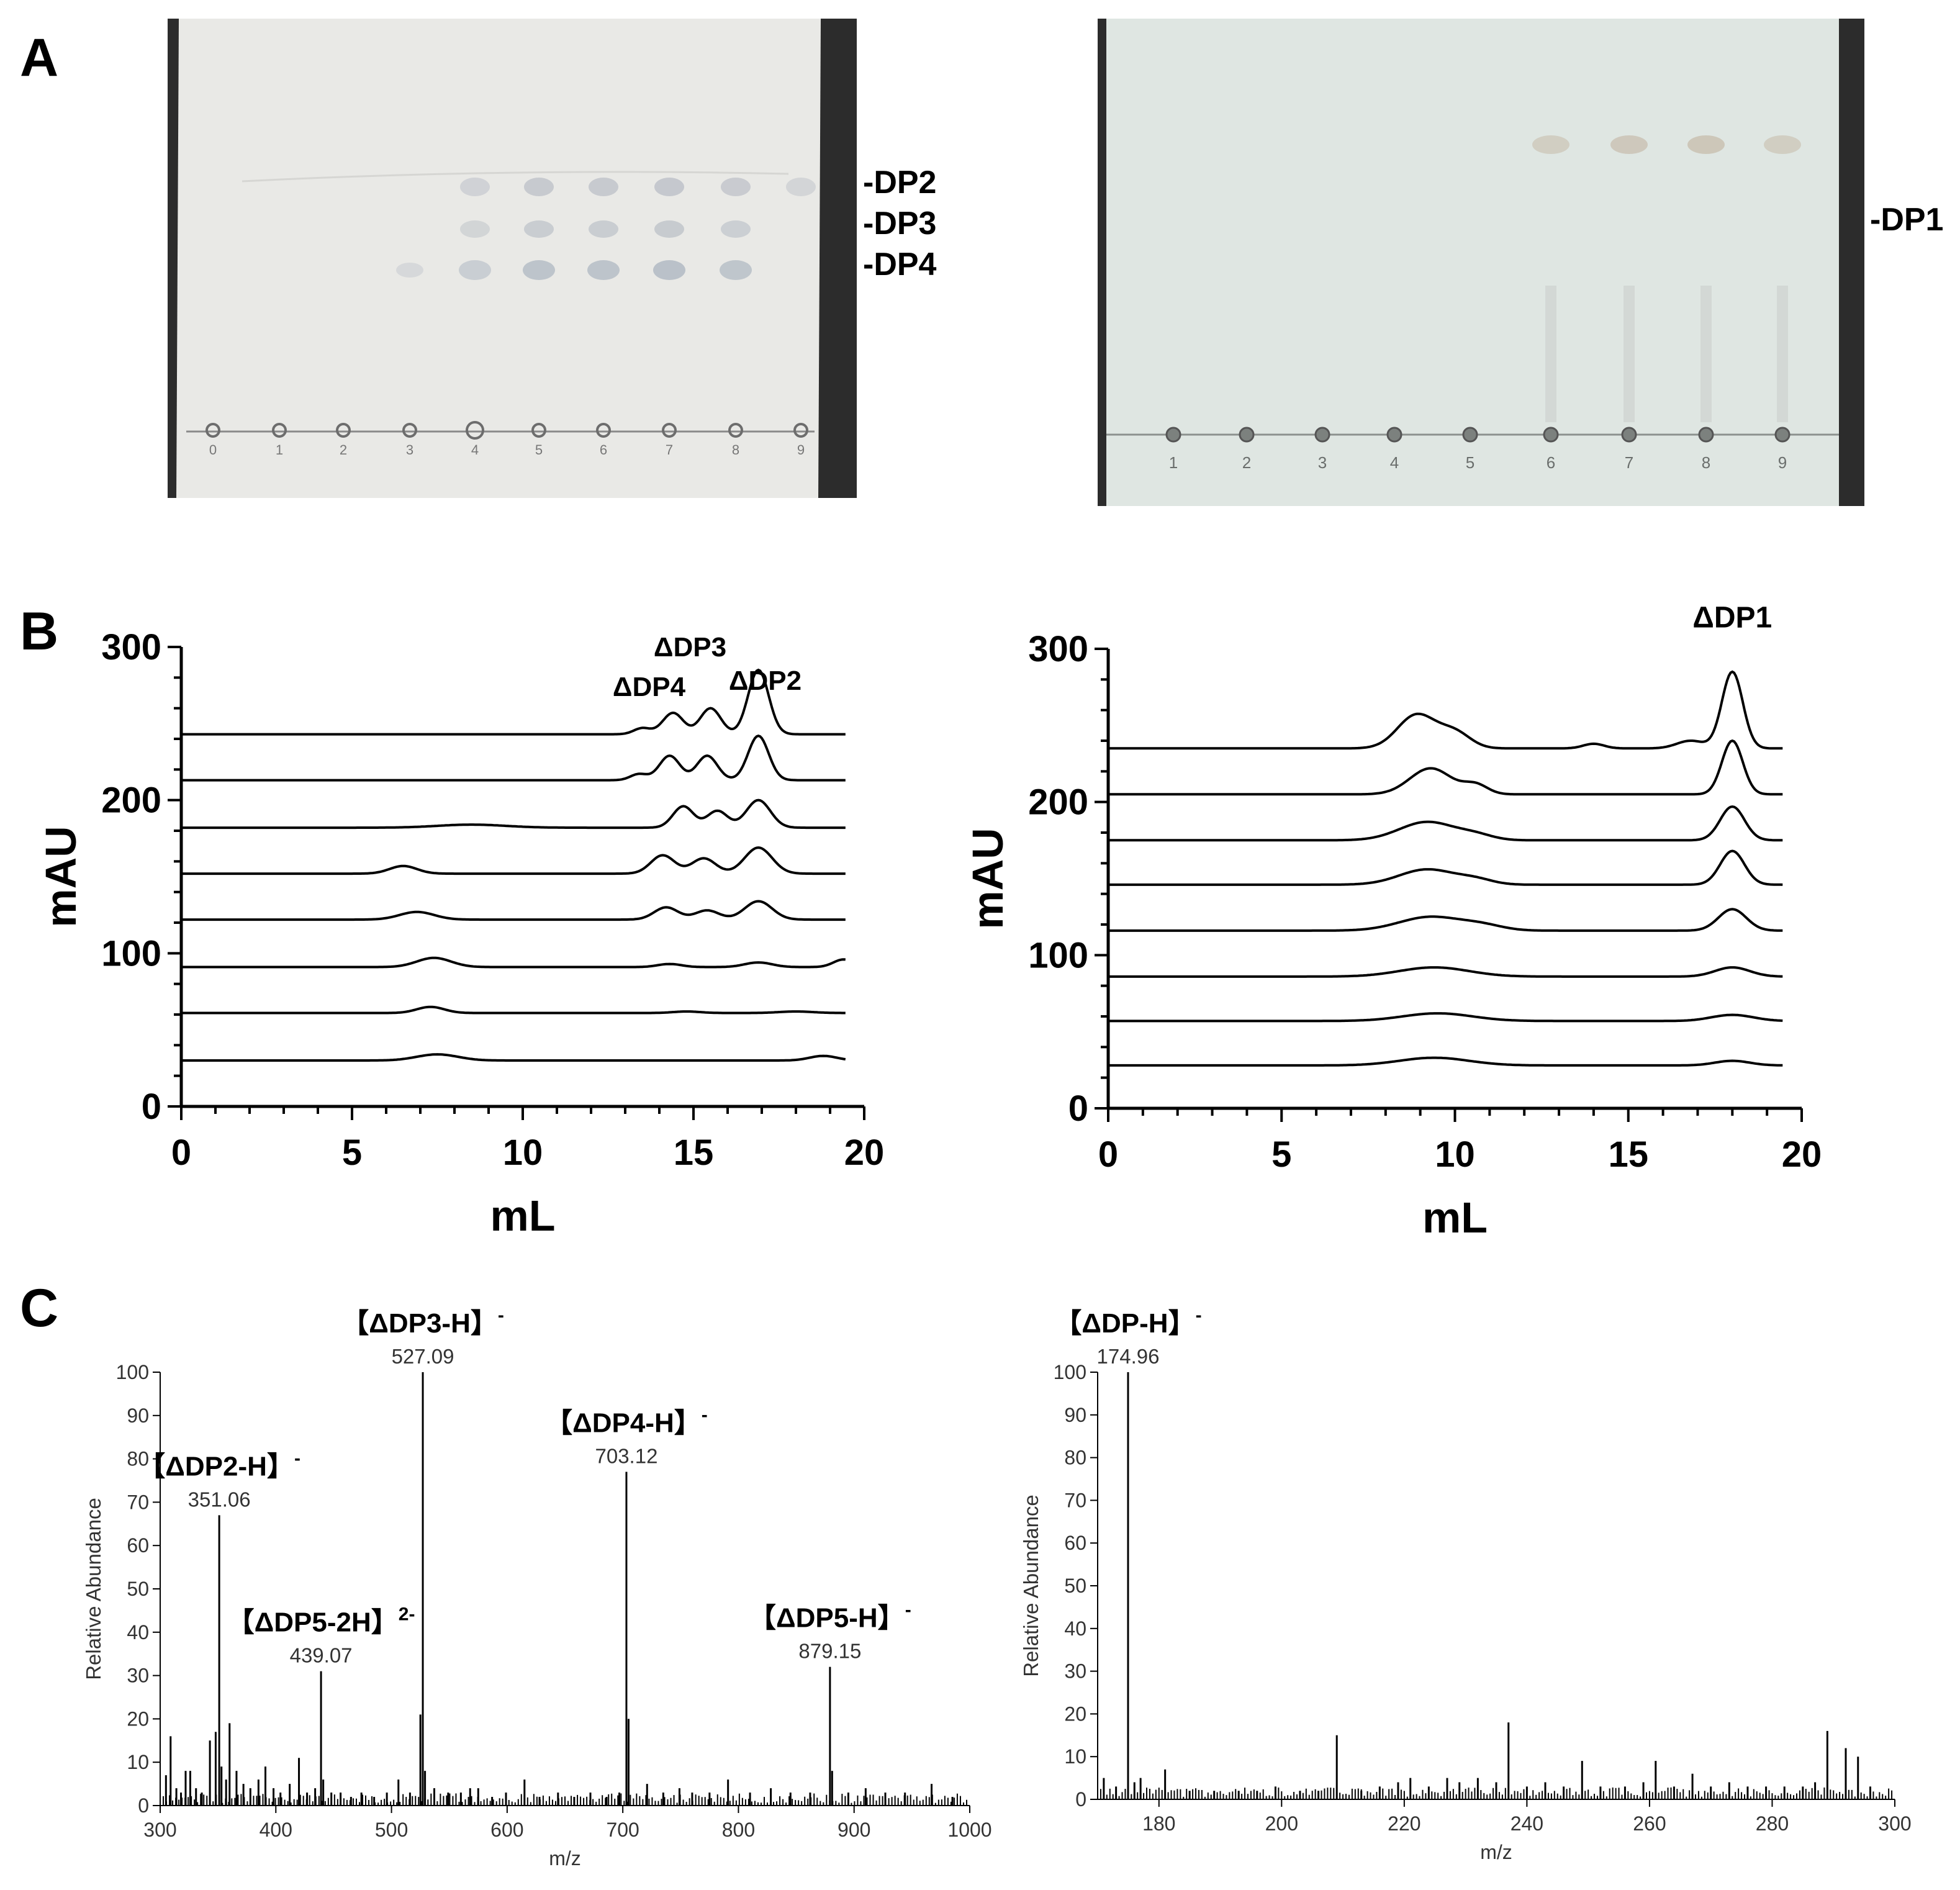  Describe the element at coordinates (423, 1322) in the screenshot. I see `ms-ion-label: 【ΔDP3-H】-` at that location.